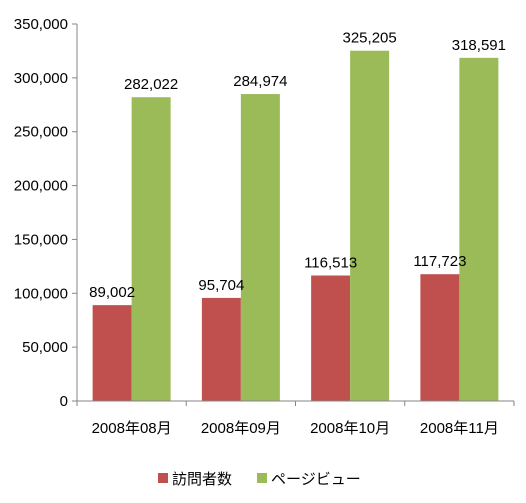 The height and width of the screenshot is (503, 526). What do you see at coordinates (41, 78) in the screenshot?
I see `y-tick-label: 300,000` at bounding box center [41, 78].